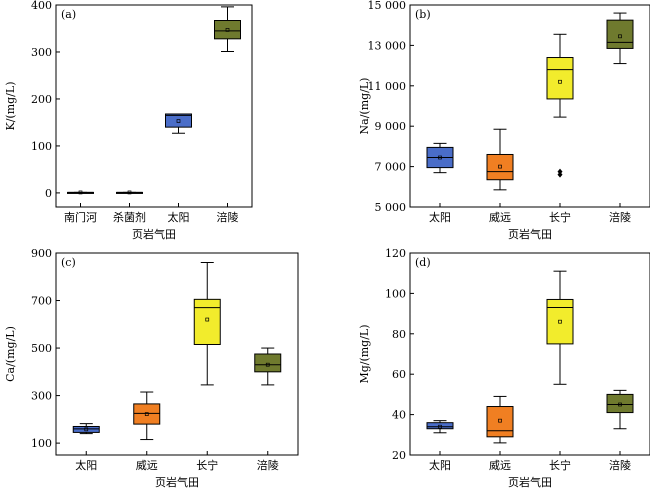  I want to click on y-tick-label: 15 000, so click(387, 6).